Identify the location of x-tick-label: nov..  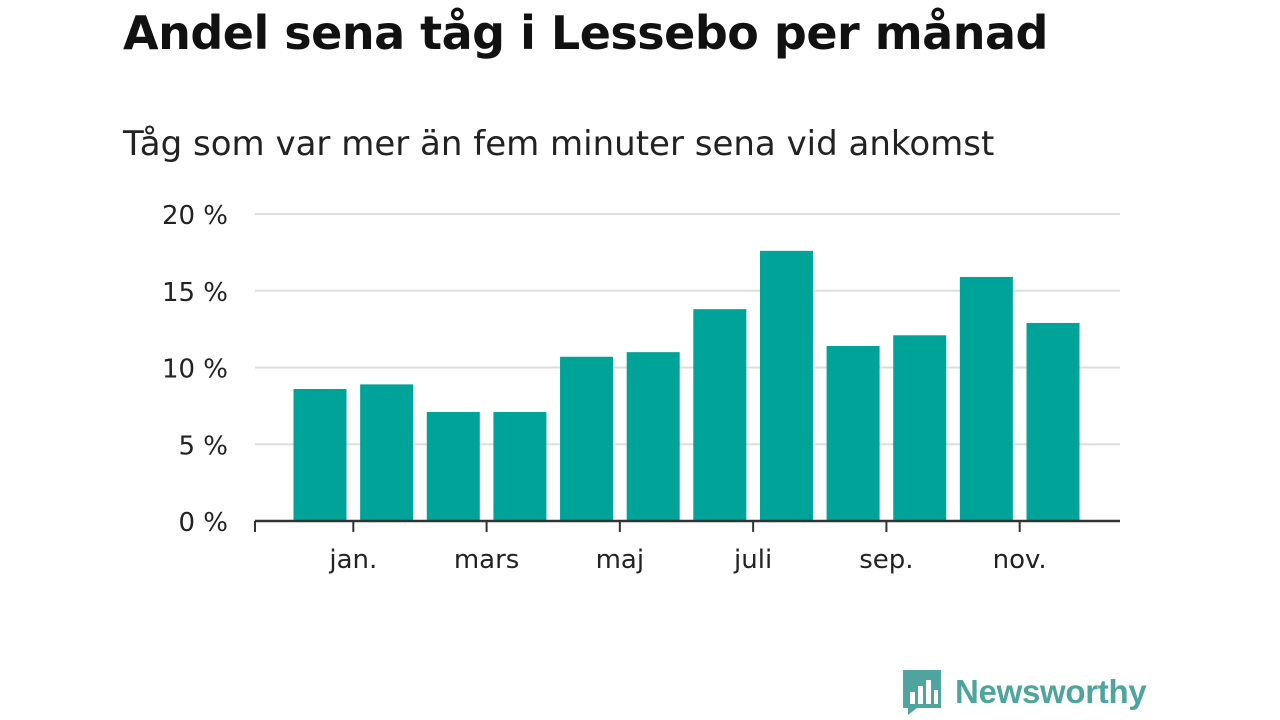
(1020, 560).